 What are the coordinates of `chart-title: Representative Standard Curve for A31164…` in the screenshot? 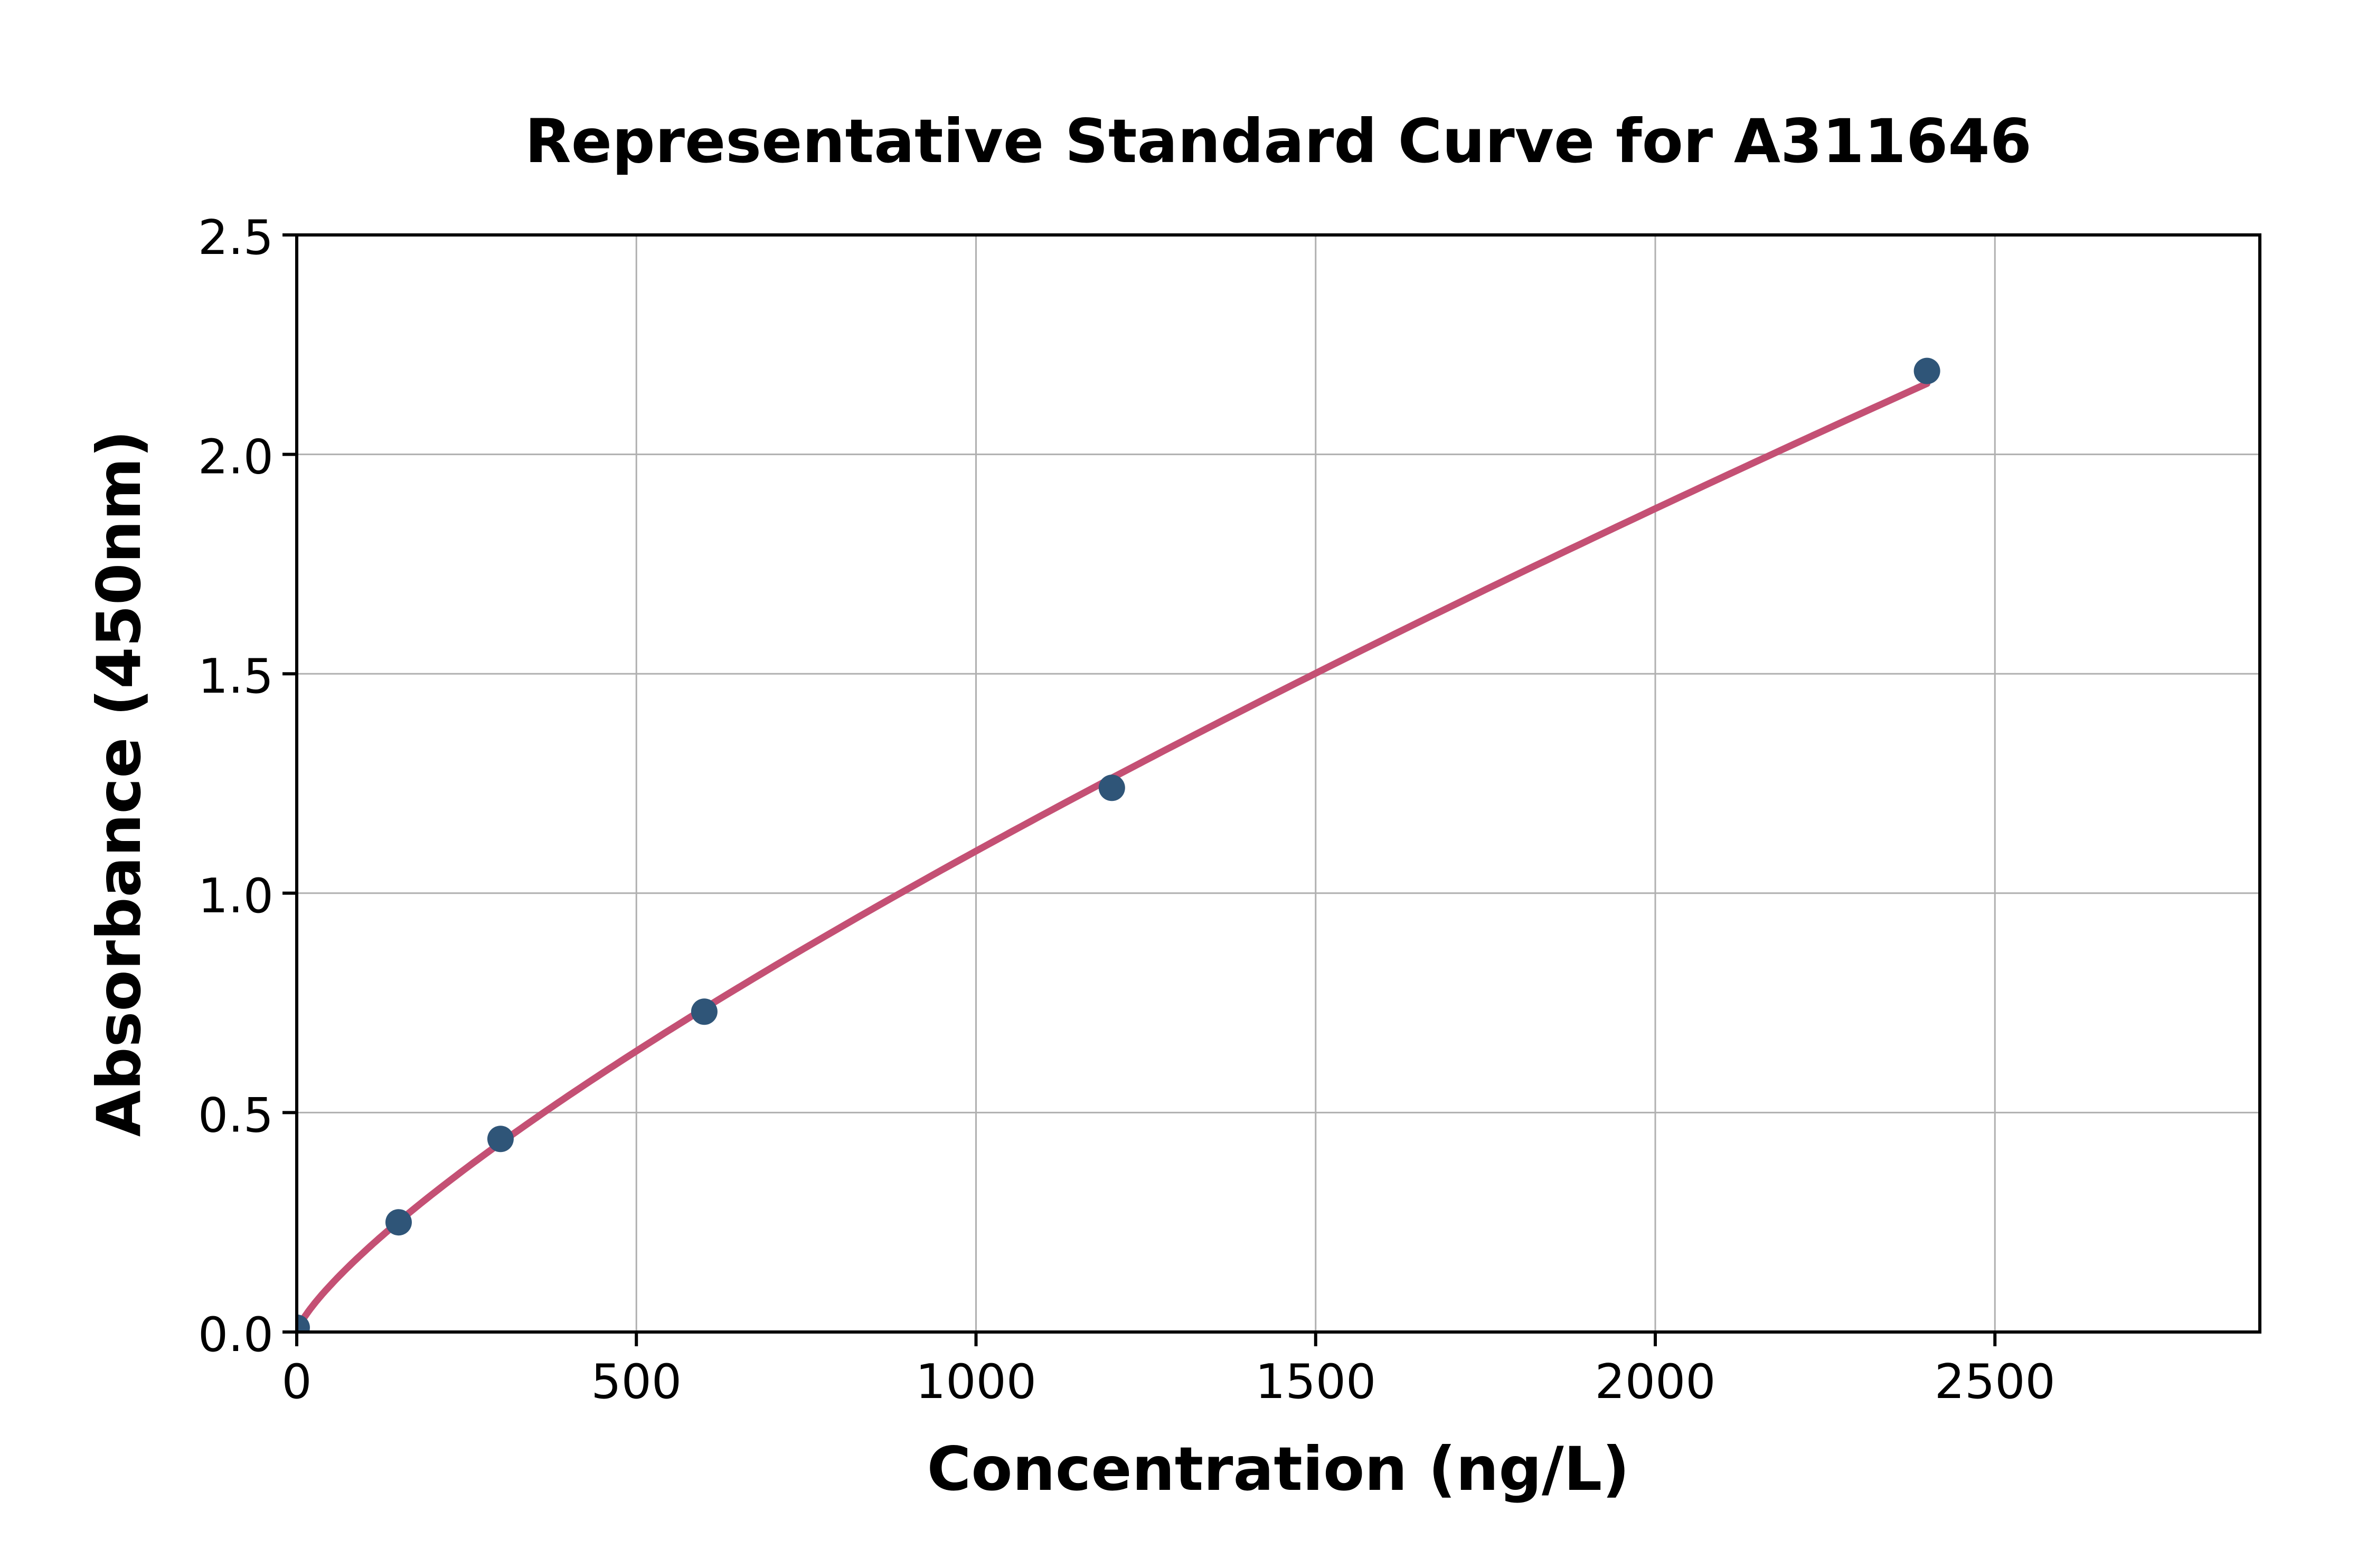 It's located at (1279, 141).